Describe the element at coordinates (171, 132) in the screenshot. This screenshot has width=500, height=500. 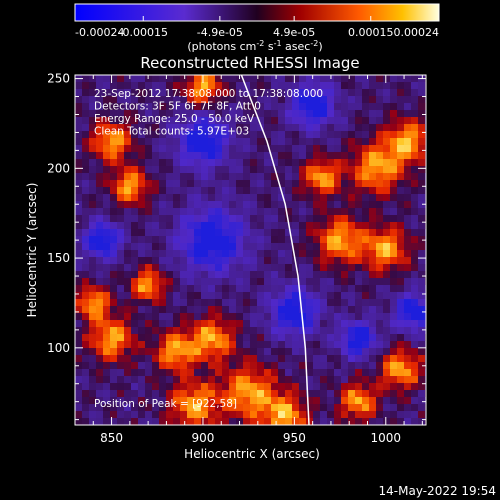
I see `annotation-line: Clean Total counts: 5.97E+03` at that location.